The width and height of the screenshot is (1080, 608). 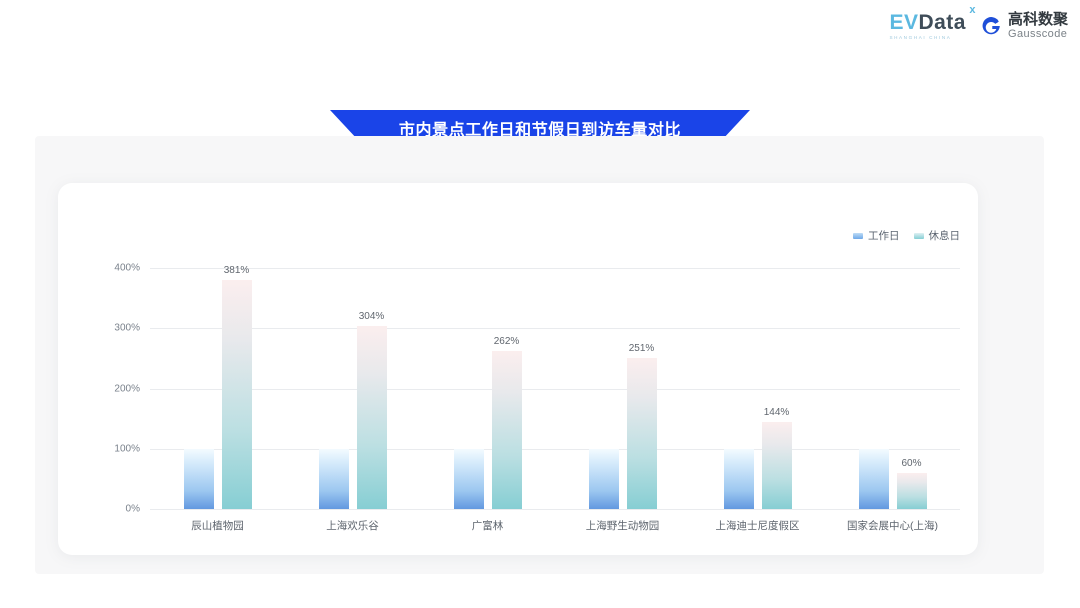 I want to click on evdata-tagline: SHANGHAI CHINA, so click(x=920, y=37).